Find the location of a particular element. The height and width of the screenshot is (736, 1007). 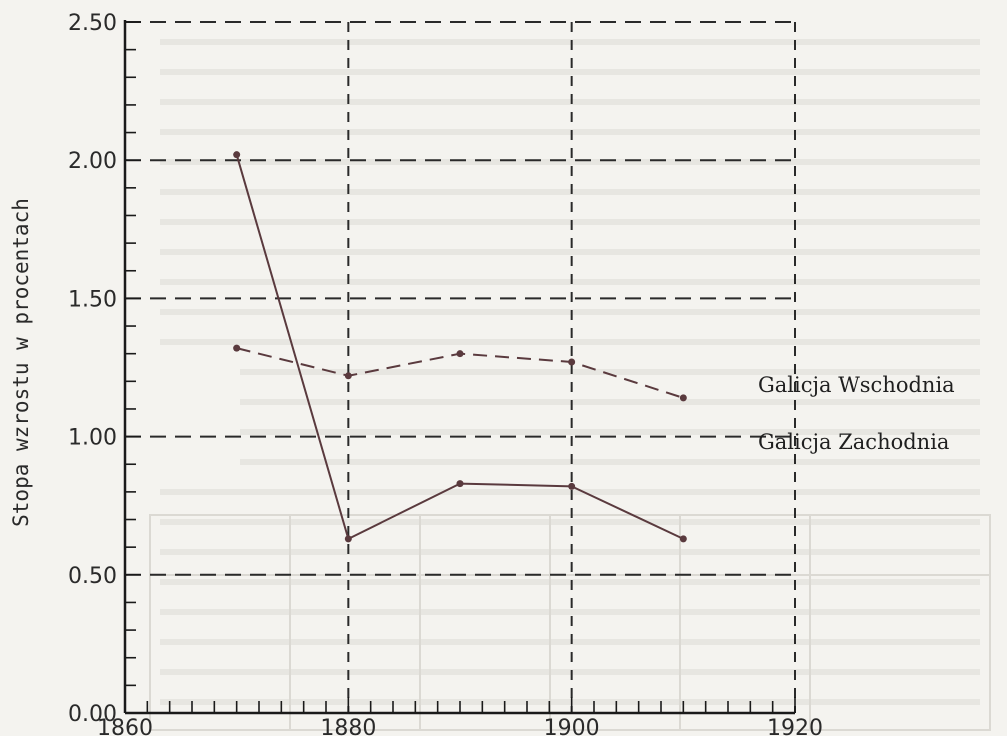

series-label-galicja-zachodnia: Galicja Zachodnia is located at coordinates (853, 442).